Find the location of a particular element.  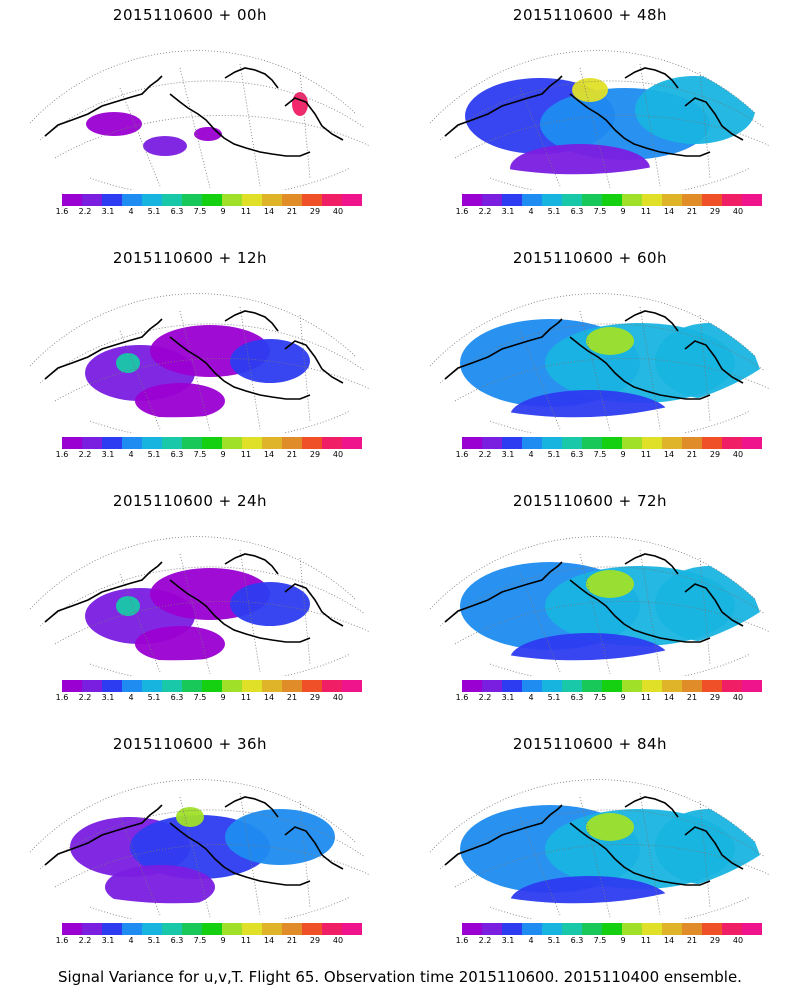

coastline is located at coordinates (194, 112).